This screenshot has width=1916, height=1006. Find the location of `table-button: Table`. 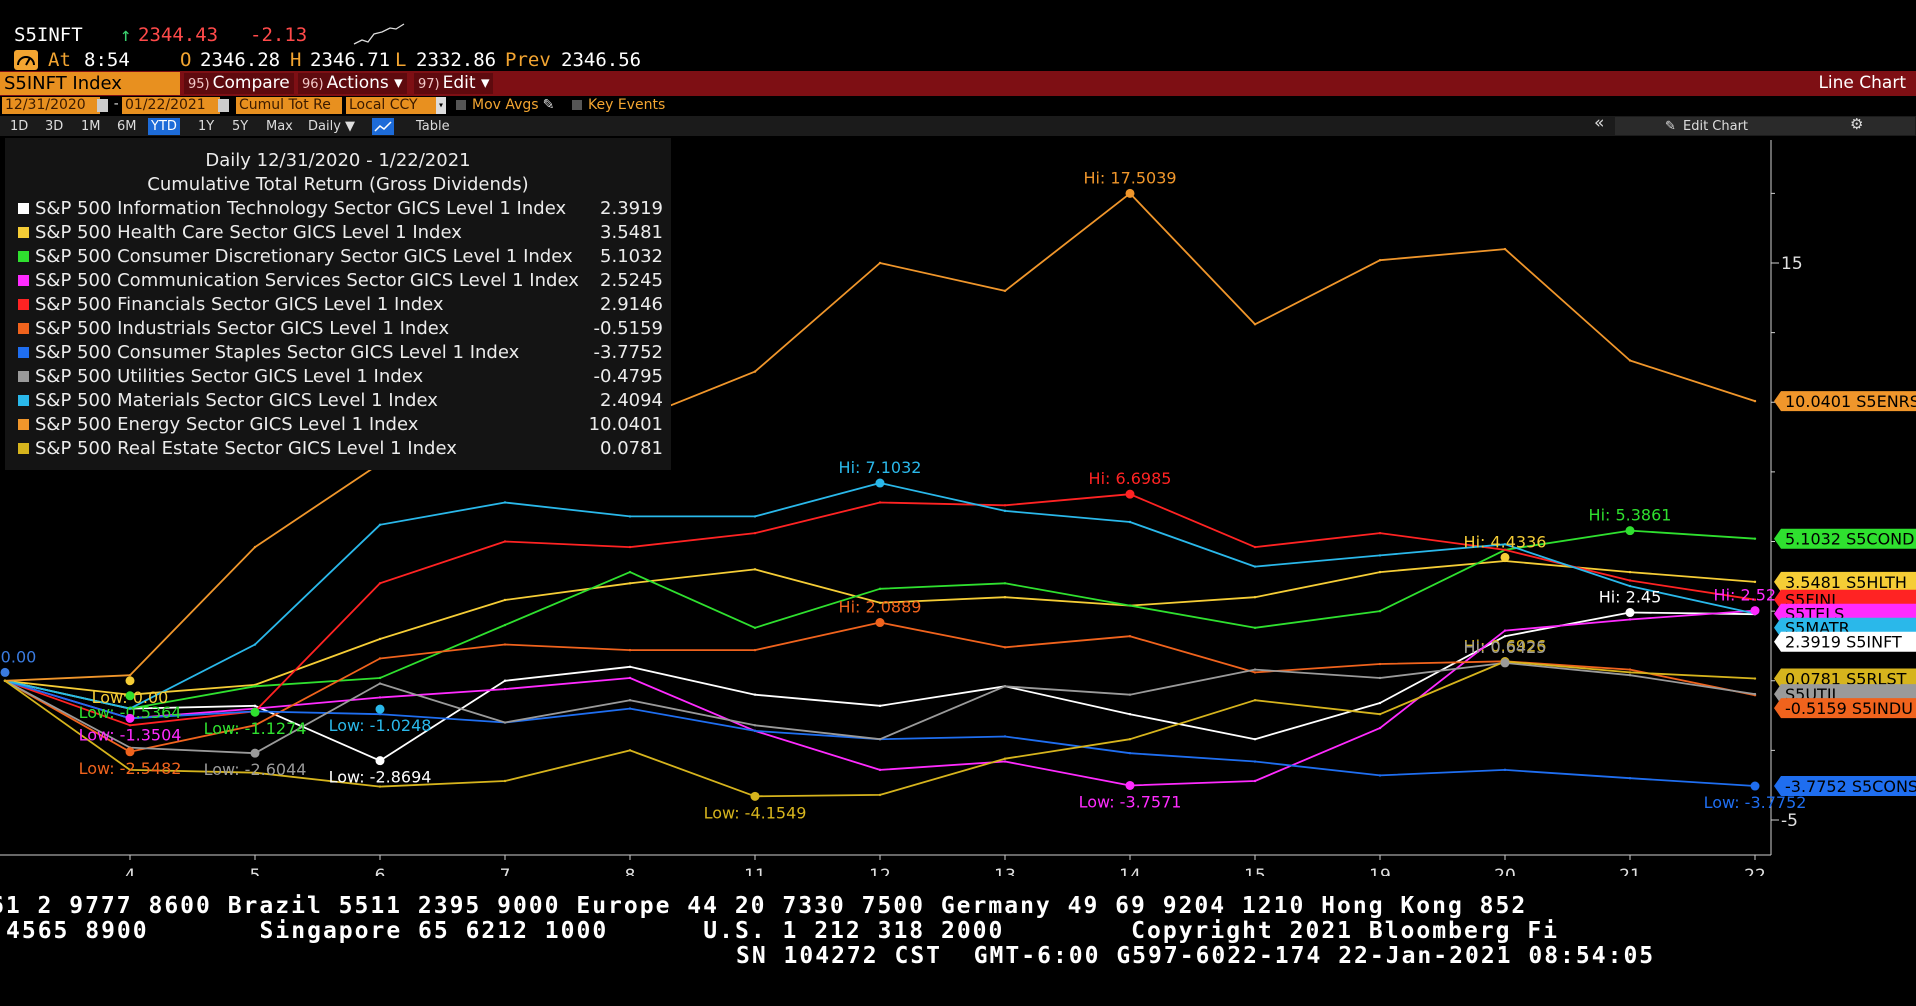

table-button: Table is located at coordinates (433, 126).